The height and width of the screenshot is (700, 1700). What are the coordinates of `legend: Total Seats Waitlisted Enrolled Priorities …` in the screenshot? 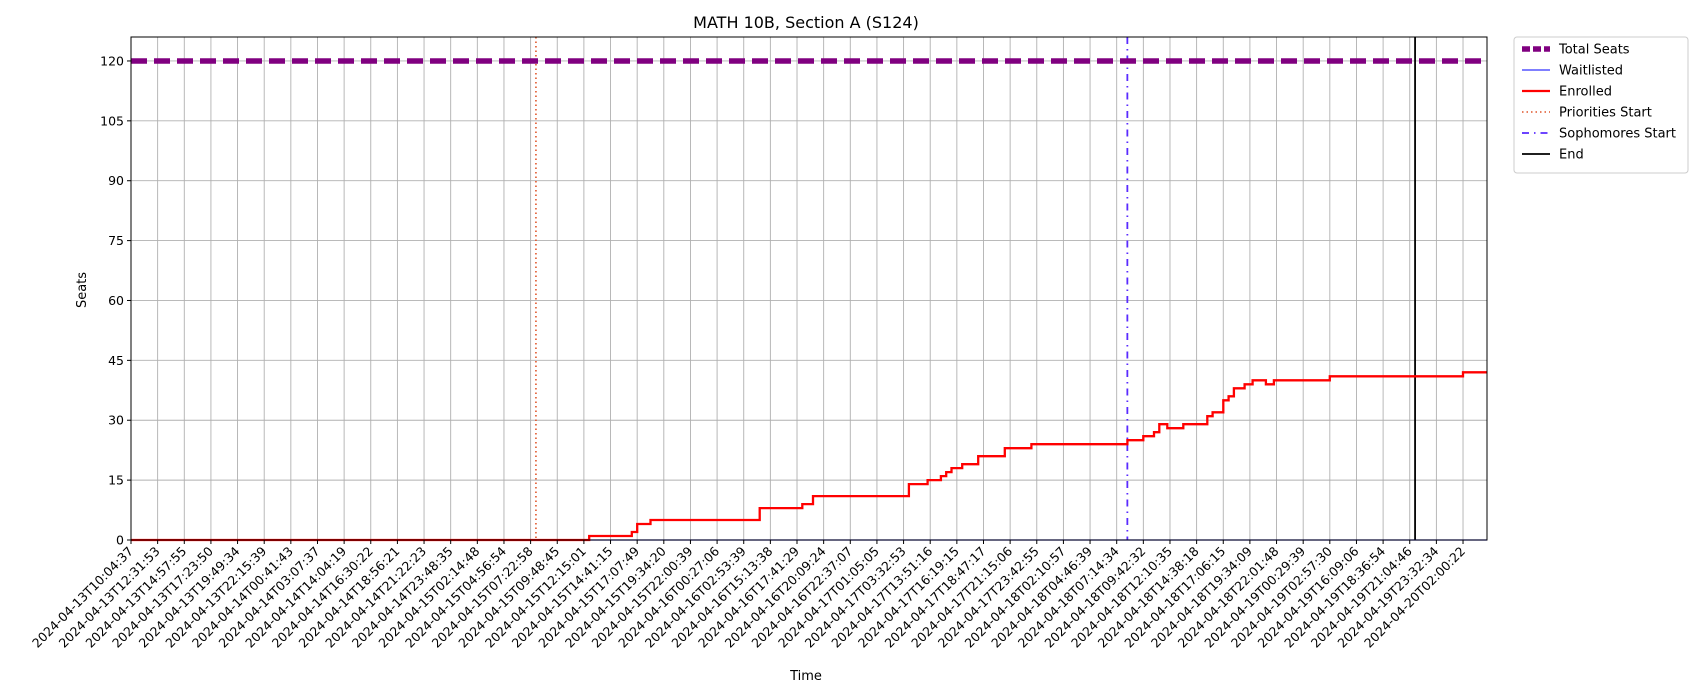 It's located at (1601, 105).